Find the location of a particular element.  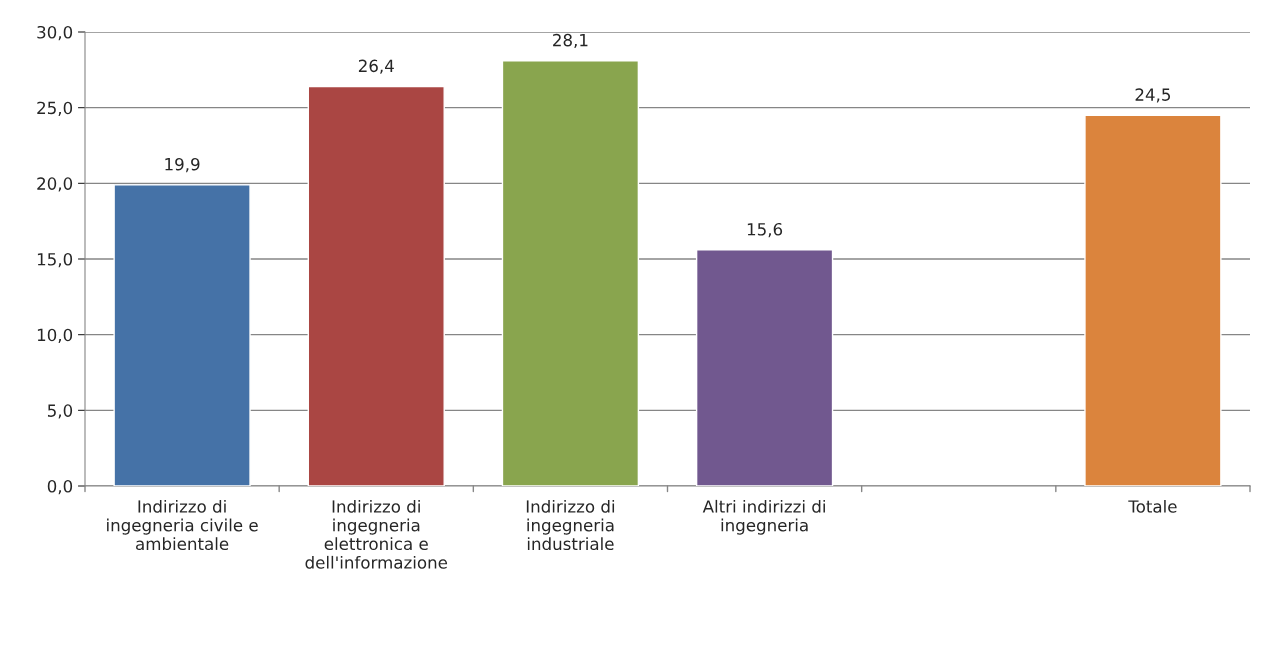

y-tick-label: 30,0 is located at coordinates (55, 33).